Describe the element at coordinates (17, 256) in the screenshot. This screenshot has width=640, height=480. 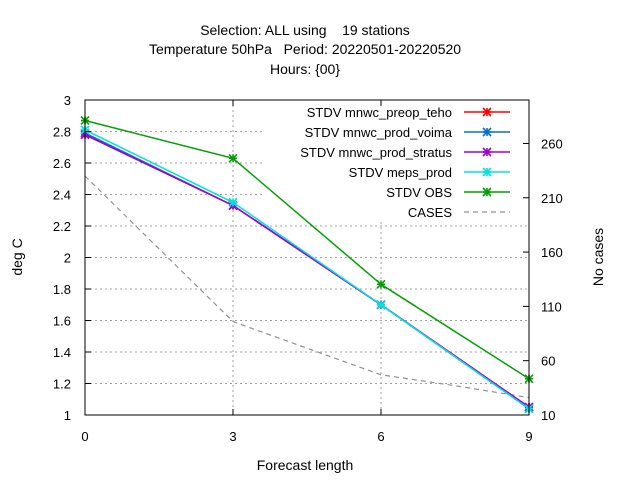
I see `y-axis-label: deg C` at that location.